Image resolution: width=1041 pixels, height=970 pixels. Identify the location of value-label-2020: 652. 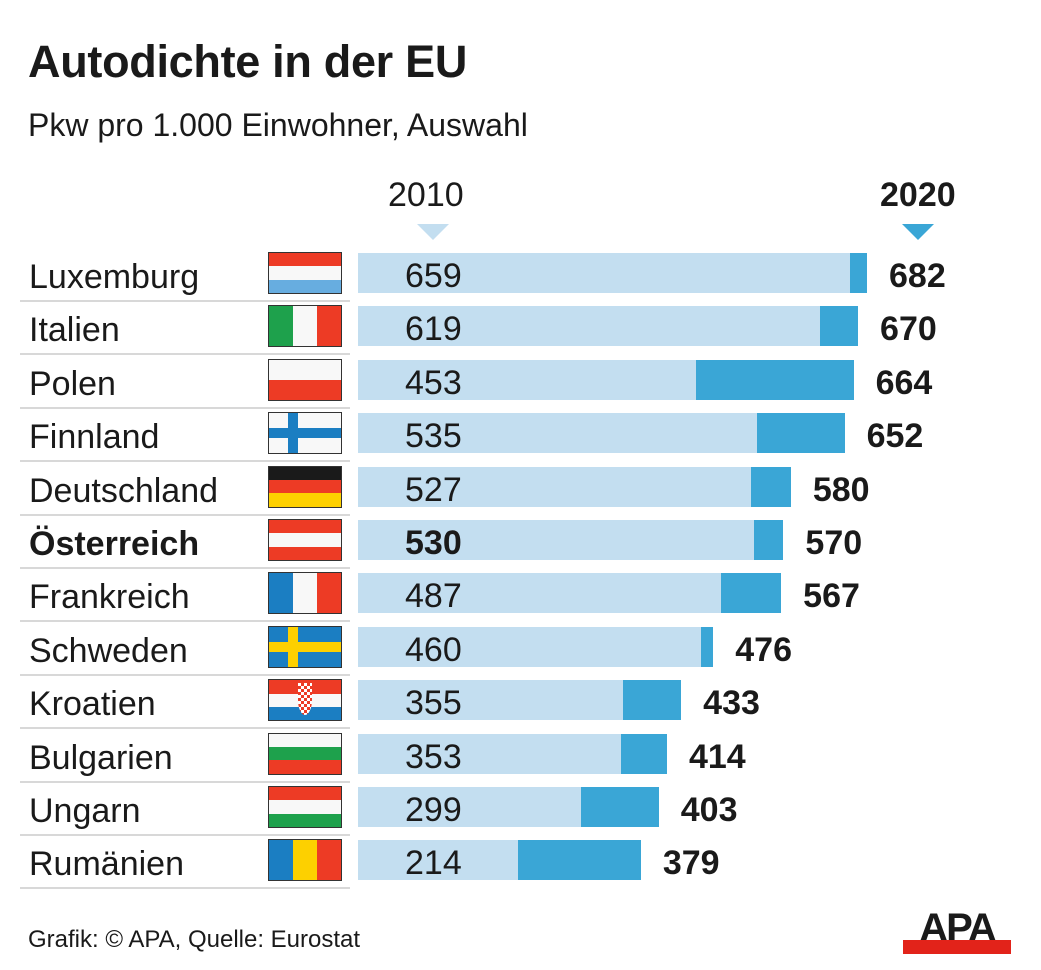
(895, 436).